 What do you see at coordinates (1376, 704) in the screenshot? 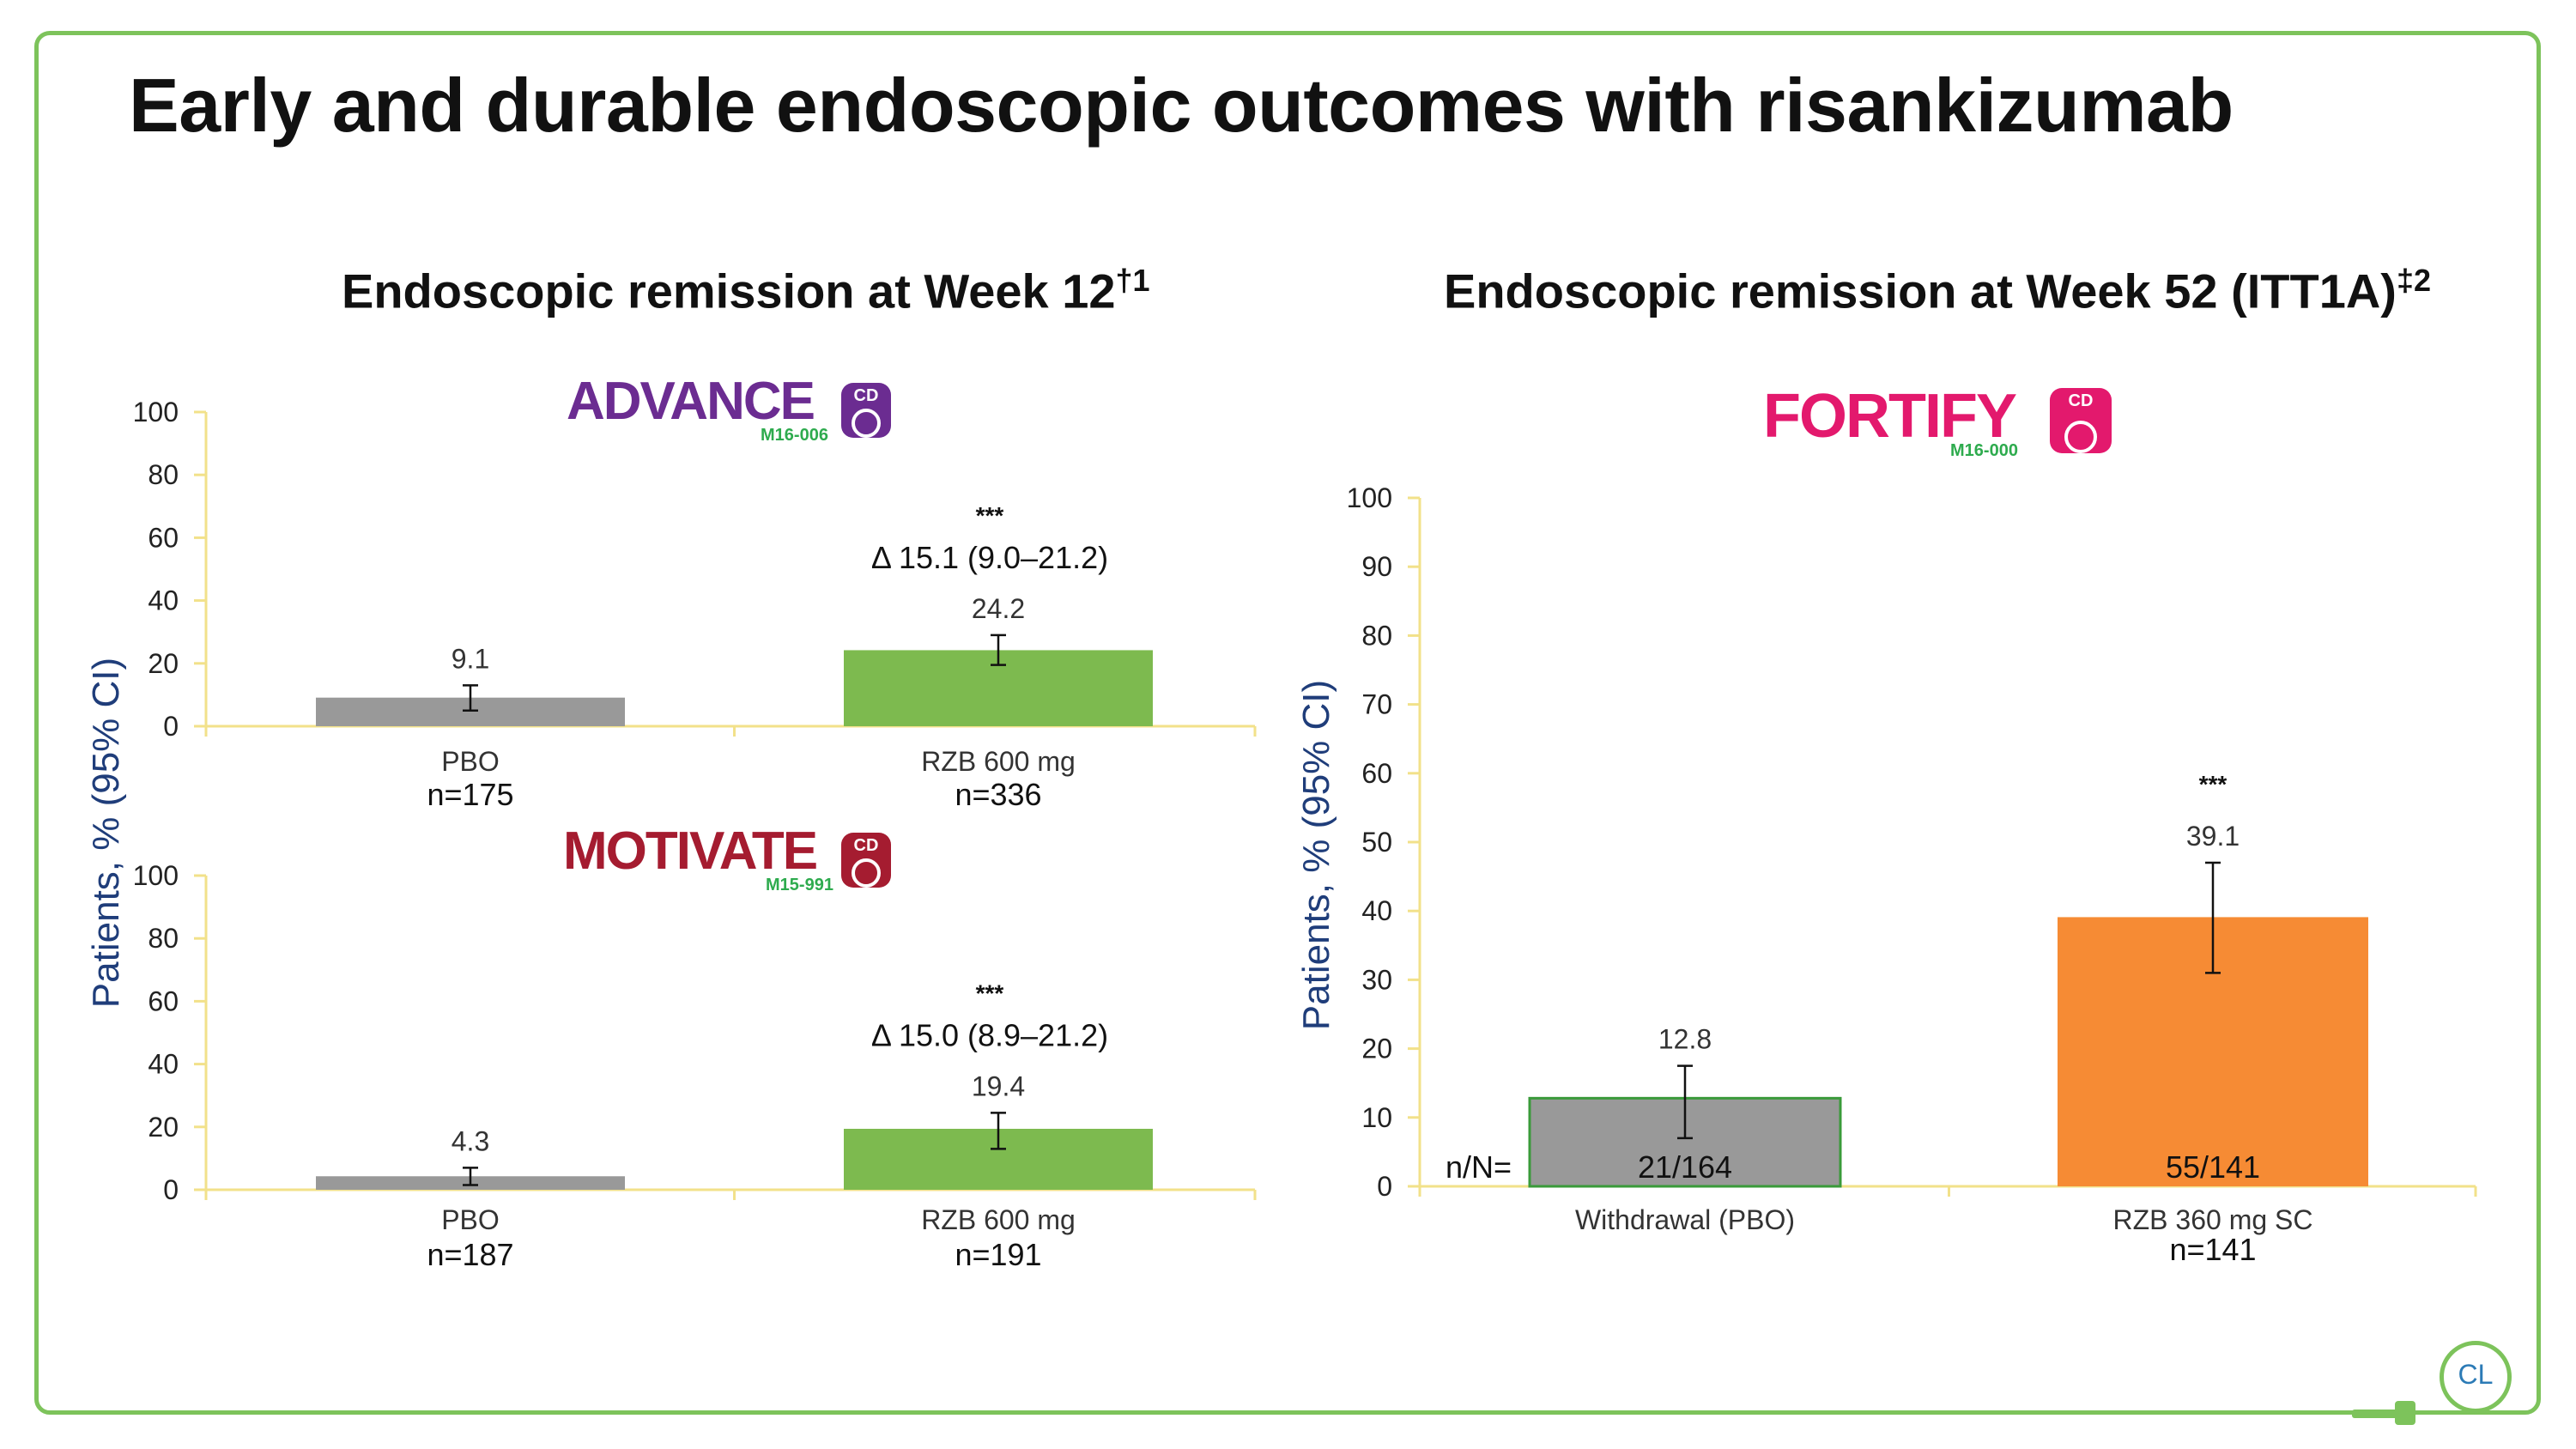
I see `fortify-y-tick-label: 70` at bounding box center [1376, 704].